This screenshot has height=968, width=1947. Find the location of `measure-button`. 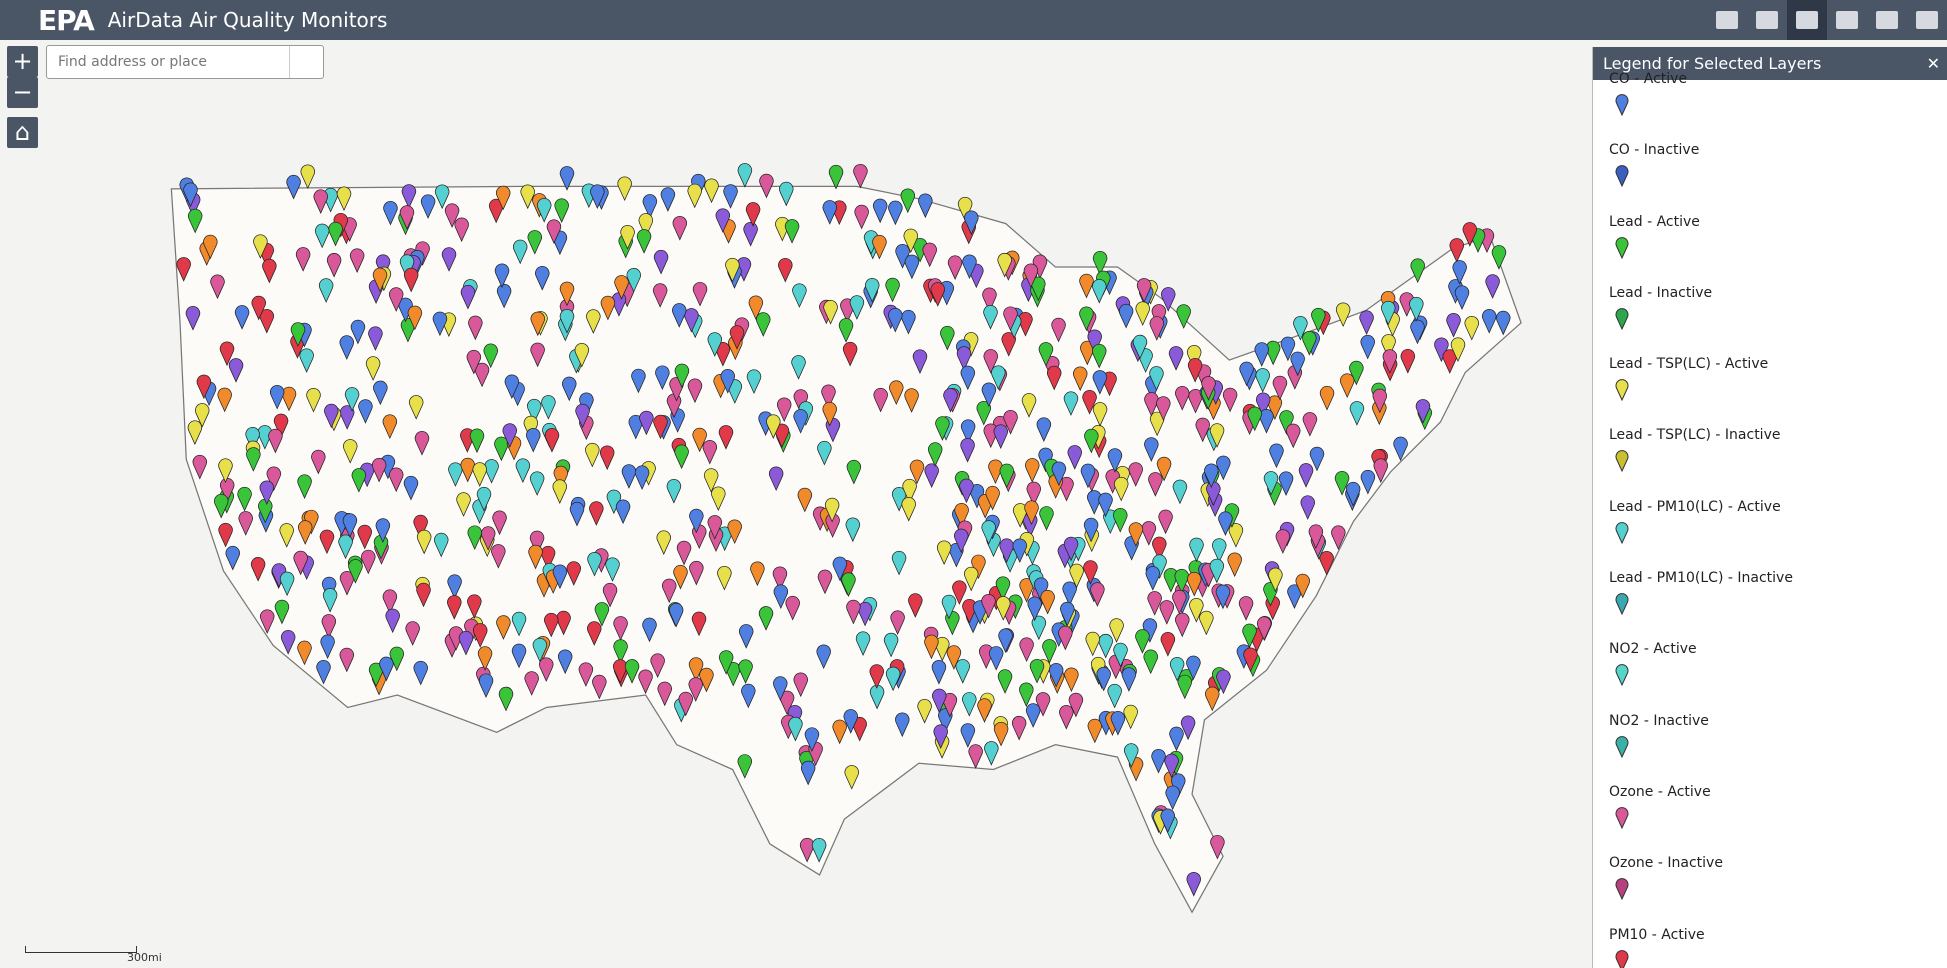

measure-button is located at coordinates (1927, 20).